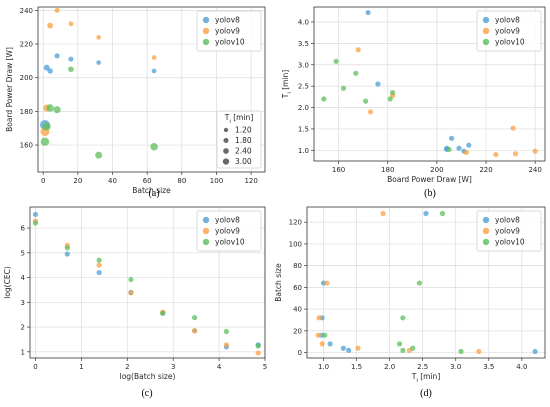 The image size is (550, 407). I want to click on y-tick-label: 200, so click(26, 78).